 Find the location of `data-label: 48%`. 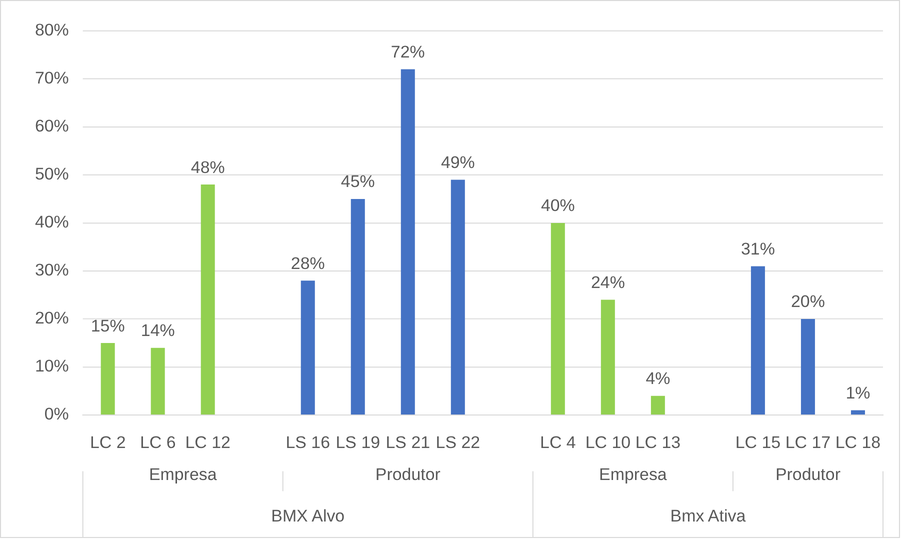

data-label: 48% is located at coordinates (207, 167).